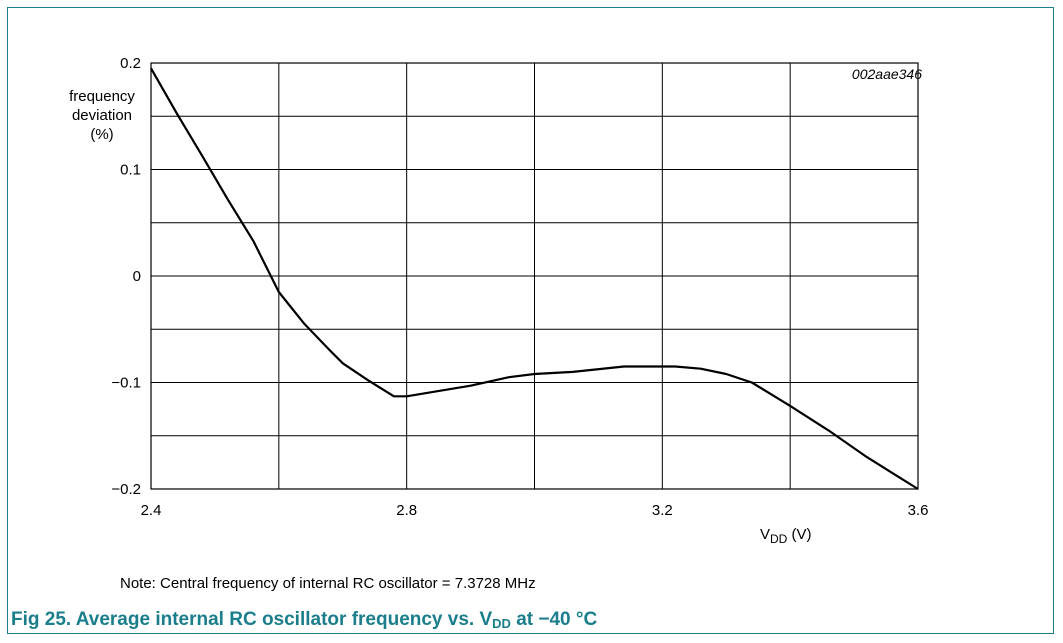 The width and height of the screenshot is (1063, 643). Describe the element at coordinates (151, 510) in the screenshot. I see `x-tick-label: 2.4` at that location.